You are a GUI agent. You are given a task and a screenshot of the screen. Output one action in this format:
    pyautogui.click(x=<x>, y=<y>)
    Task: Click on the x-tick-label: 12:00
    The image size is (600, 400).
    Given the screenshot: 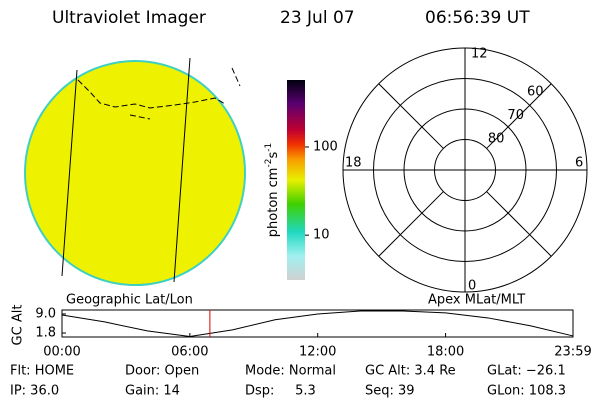 What is the action you would take?
    pyautogui.click(x=317, y=352)
    